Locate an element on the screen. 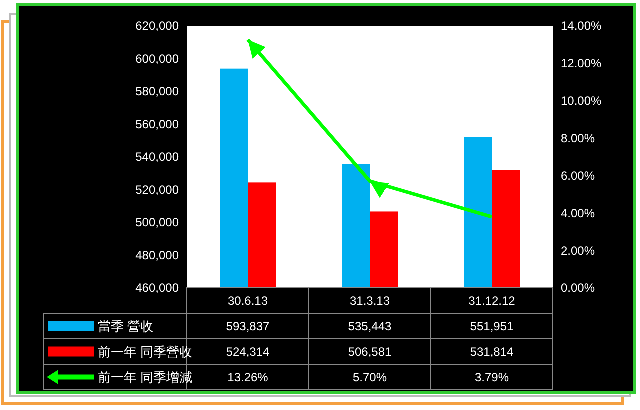 This screenshot has height=410, width=640. y2-tick-label: 4.00% is located at coordinates (578, 213).